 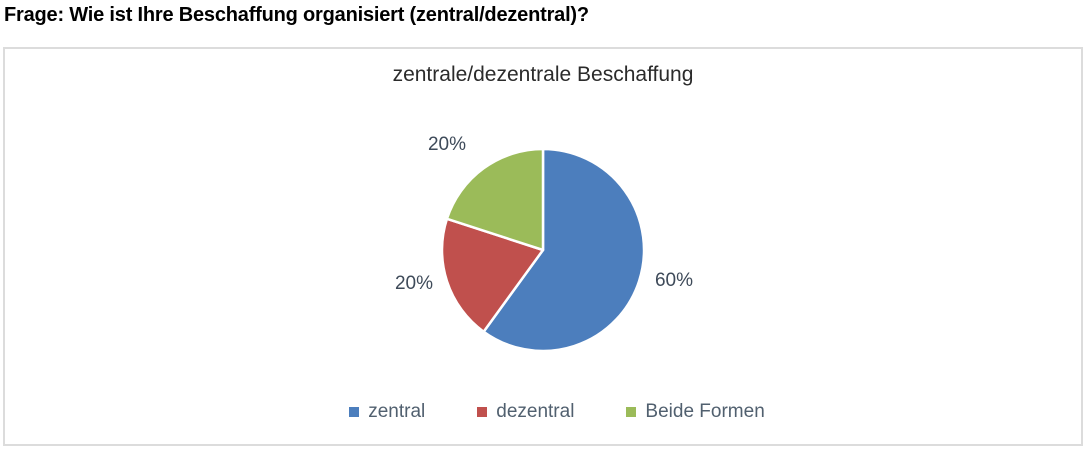 What do you see at coordinates (447, 144) in the screenshot?
I see `data-label-beide-formen: 20%` at bounding box center [447, 144].